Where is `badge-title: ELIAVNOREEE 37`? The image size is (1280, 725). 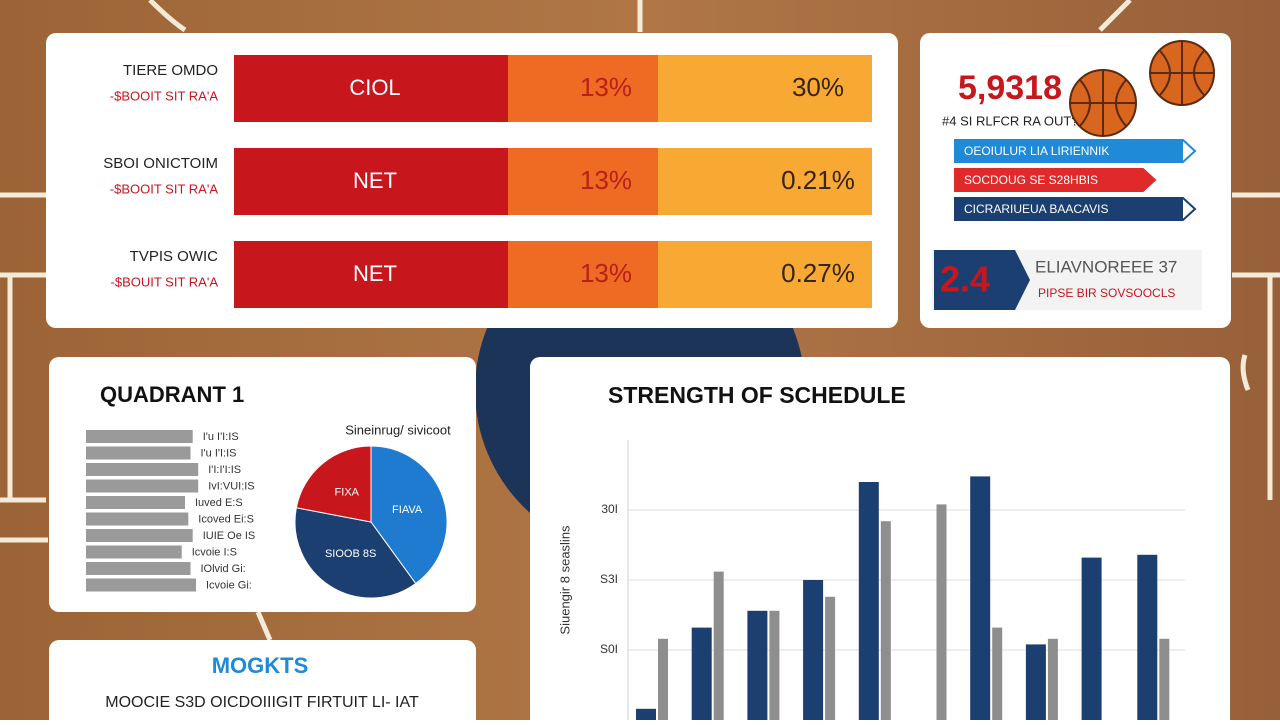 badge-title: ELIAVNOREEE 37 is located at coordinates (1106, 266).